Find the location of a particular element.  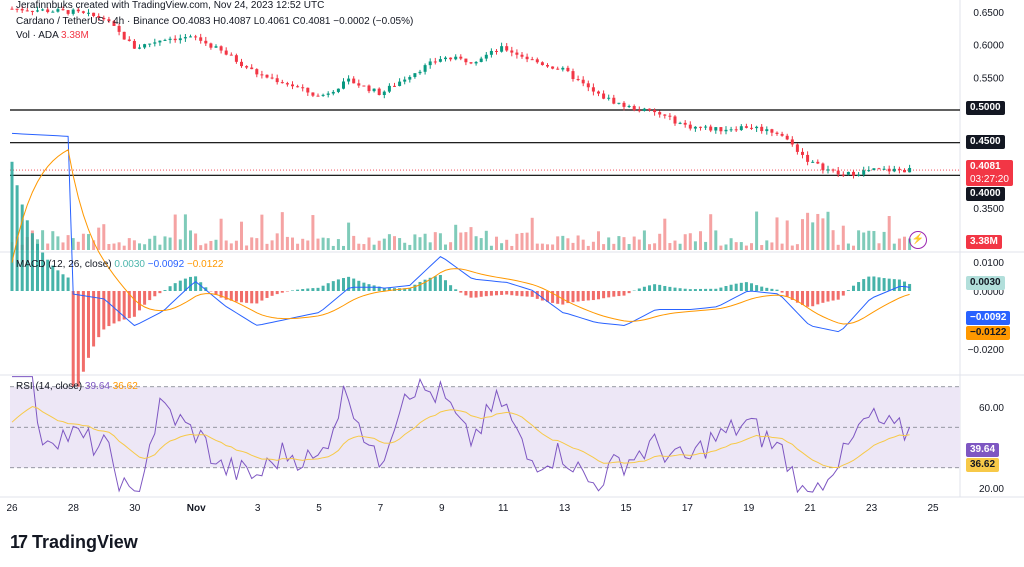

macd-hist-tag: 0.0030 is located at coordinates (985, 283).